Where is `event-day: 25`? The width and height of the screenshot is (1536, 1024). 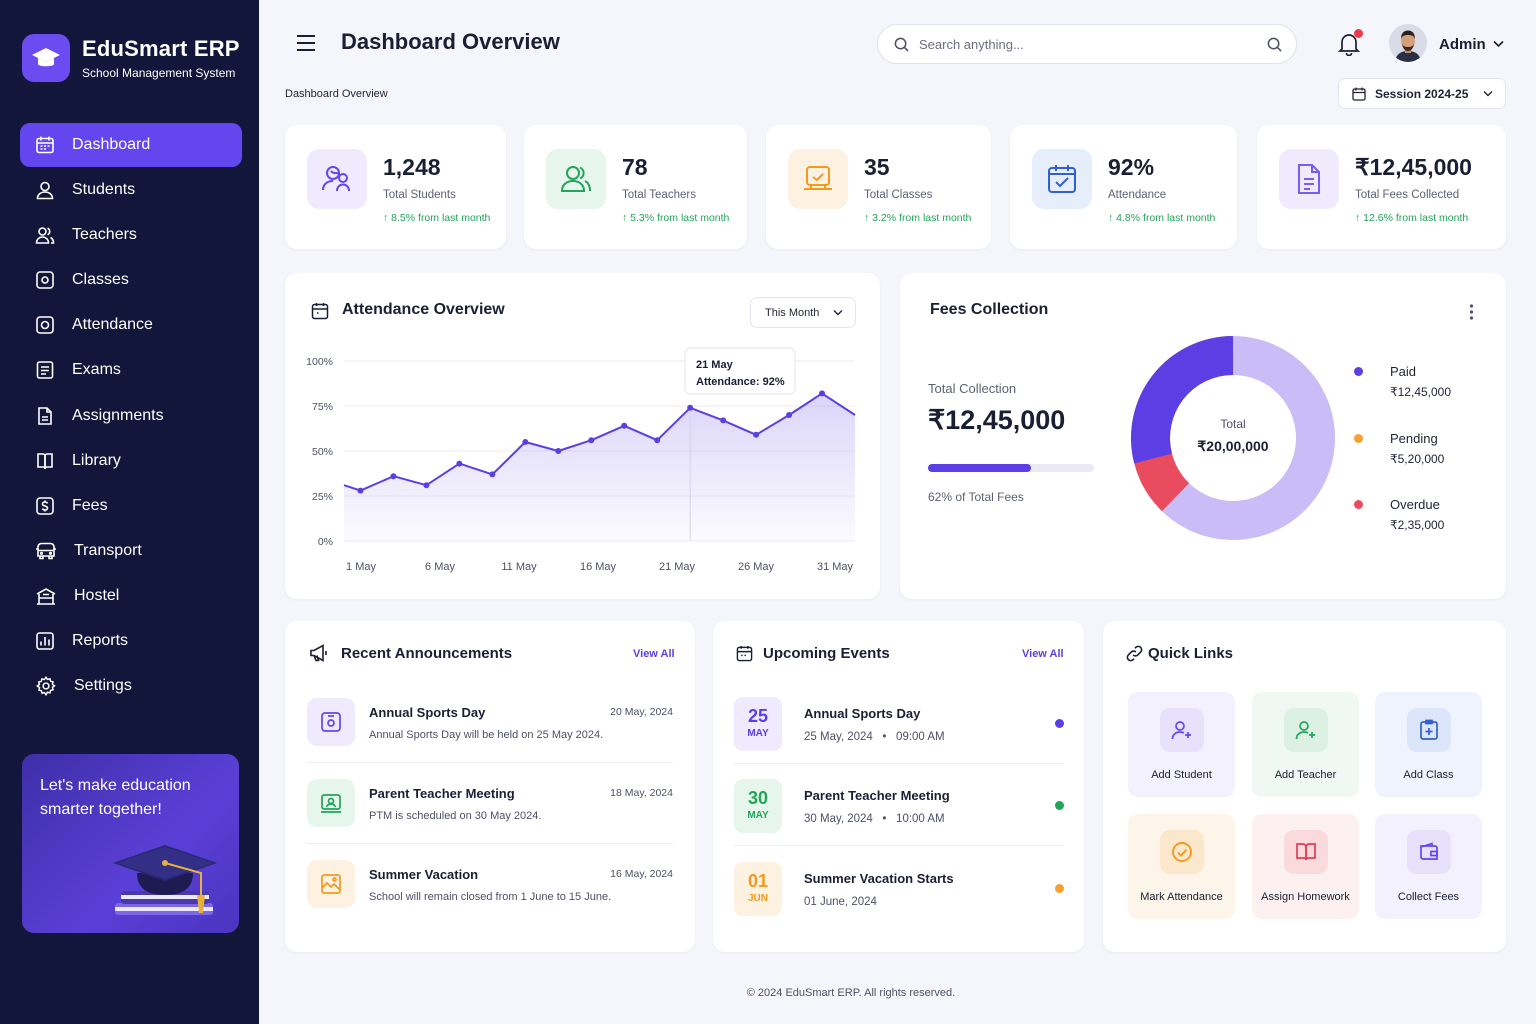 event-day: 25 is located at coordinates (758, 716).